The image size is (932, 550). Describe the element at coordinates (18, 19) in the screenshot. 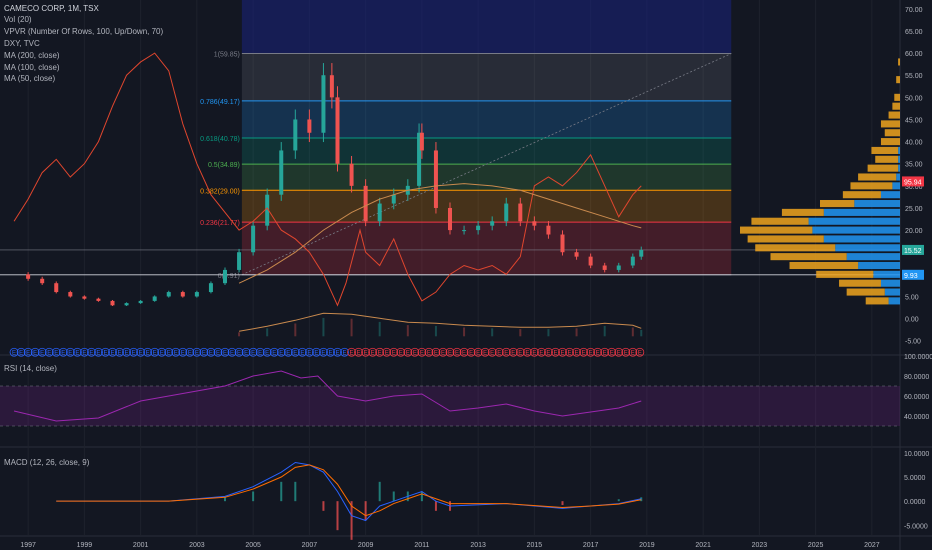

I see `study-legend-volume: Vol (20)` at that location.